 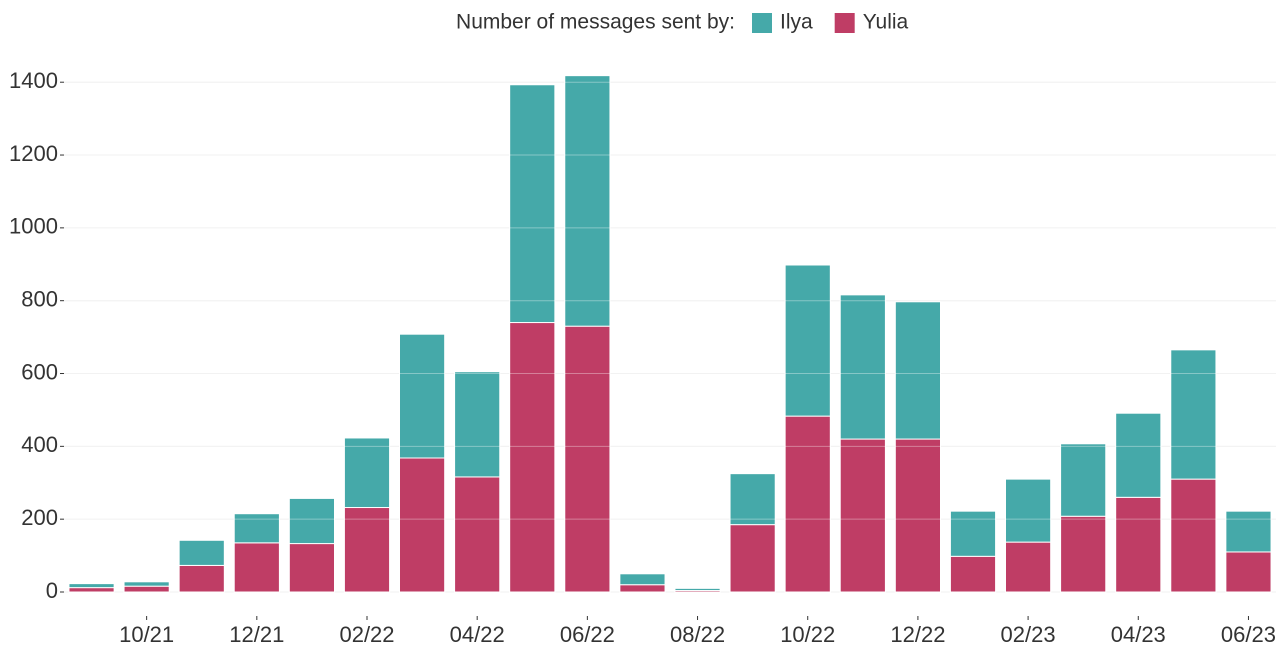 What do you see at coordinates (917, 634) in the screenshot?
I see `x-tick-label: 12/22` at bounding box center [917, 634].